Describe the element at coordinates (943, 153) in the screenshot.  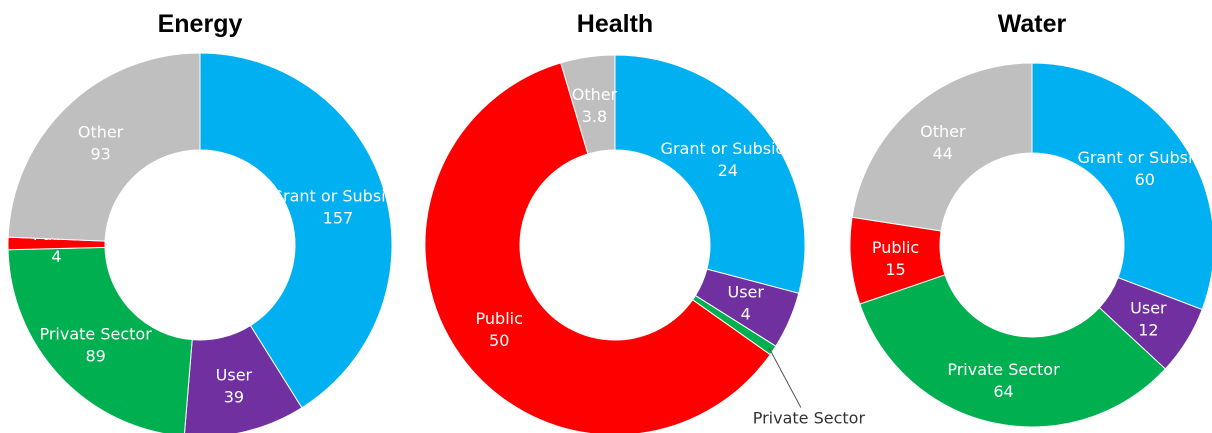
I see `slice-value: 44` at that location.